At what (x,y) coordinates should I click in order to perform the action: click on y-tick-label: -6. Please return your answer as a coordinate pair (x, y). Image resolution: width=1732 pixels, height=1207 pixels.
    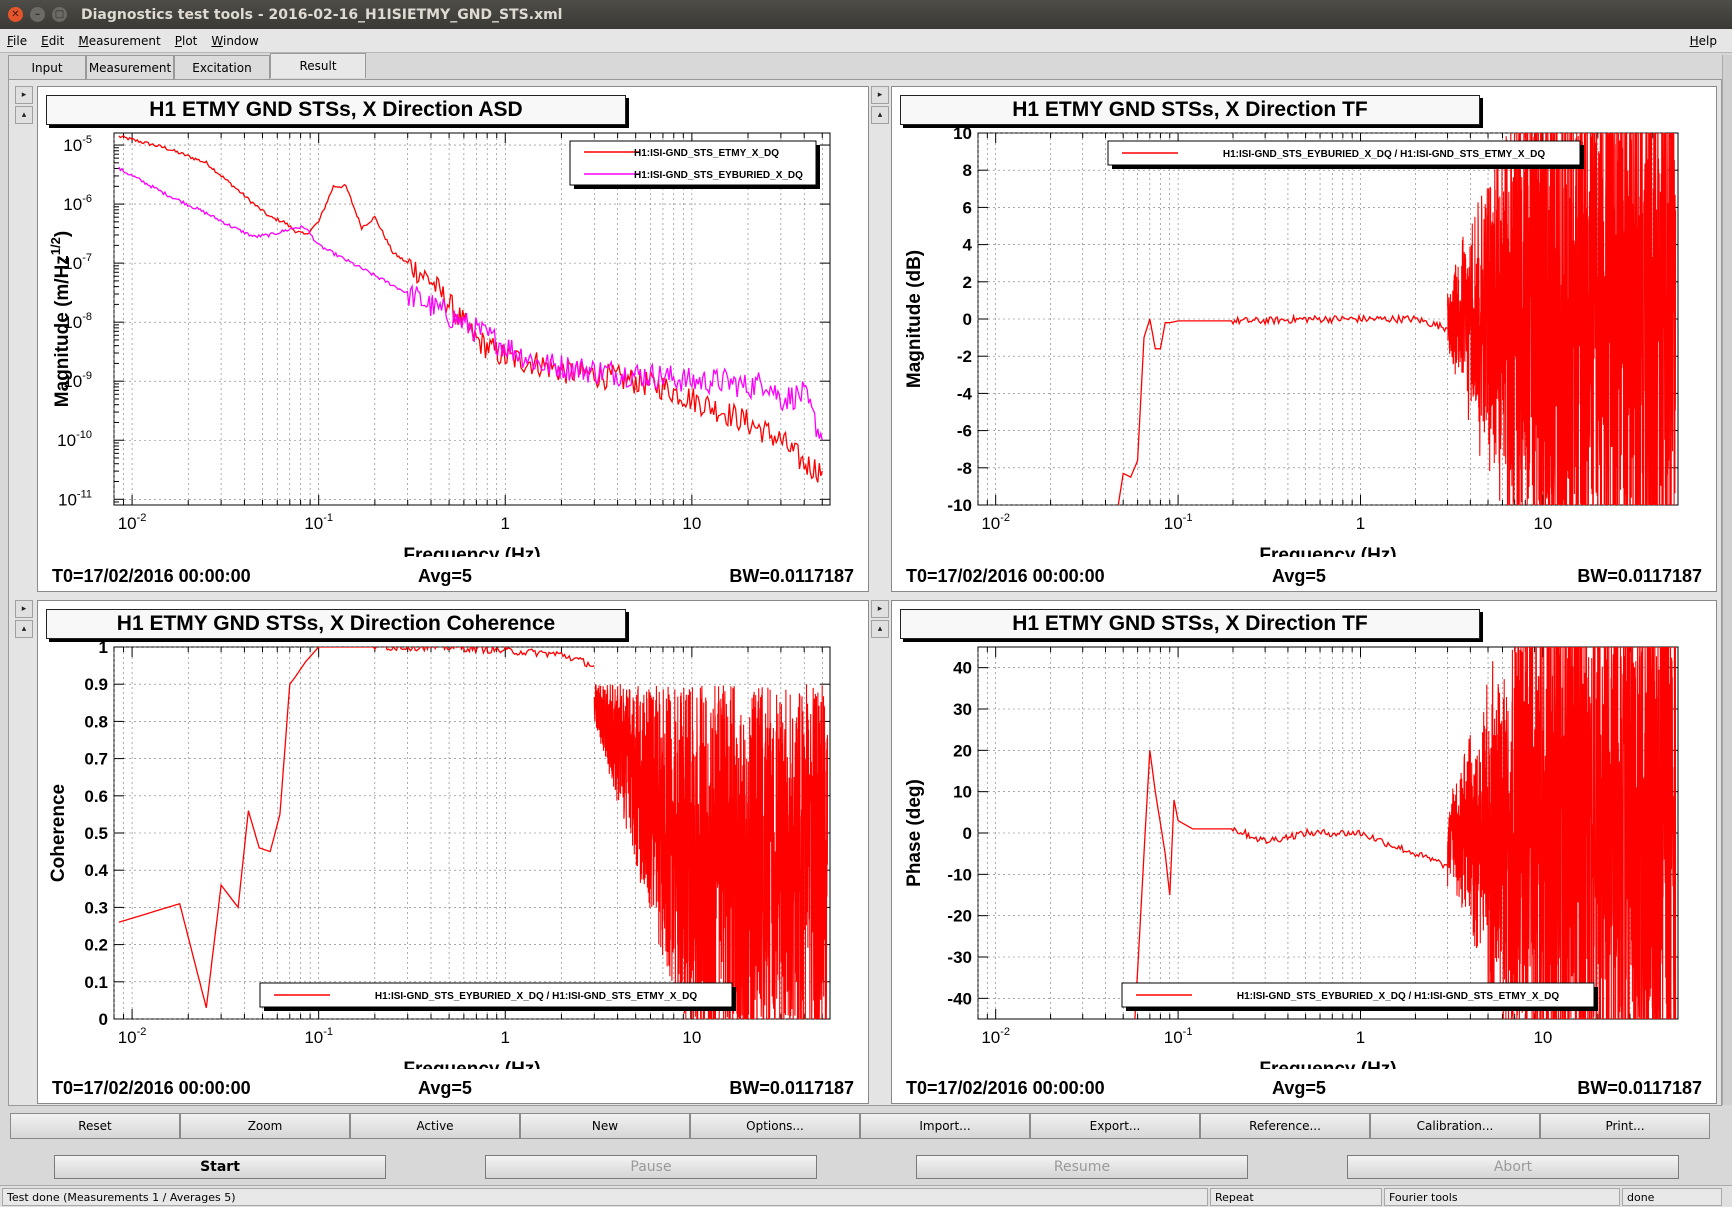
    Looking at the image, I should click on (964, 431).